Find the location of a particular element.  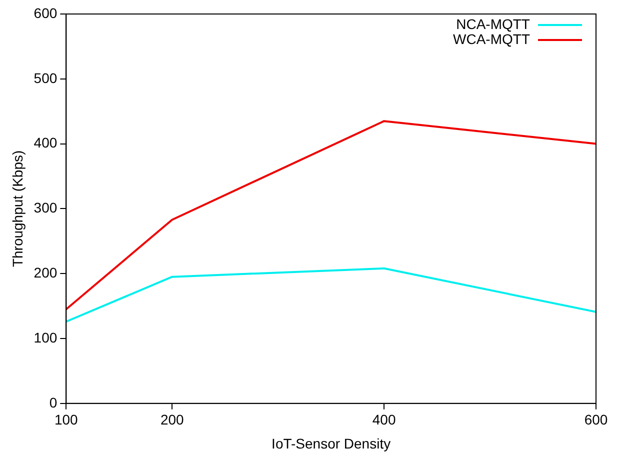

y-tick-label: 300 is located at coordinates (46, 208).